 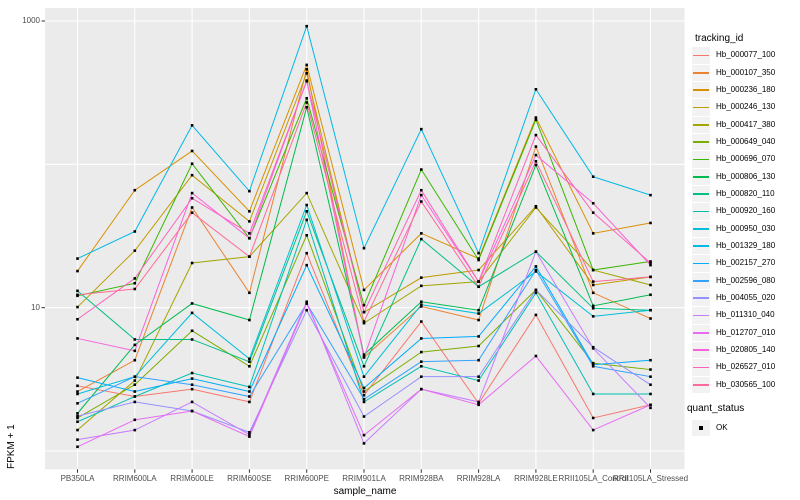 I want to click on black-square-icon, so click(x=700, y=428).